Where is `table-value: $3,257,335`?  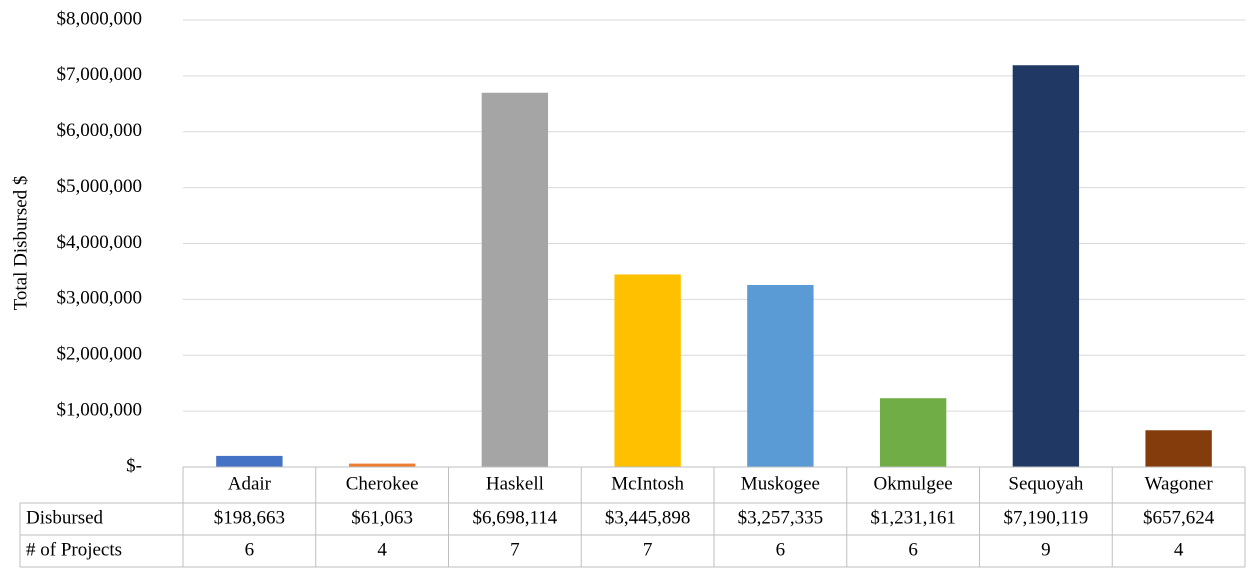 table-value: $3,257,335 is located at coordinates (781, 517).